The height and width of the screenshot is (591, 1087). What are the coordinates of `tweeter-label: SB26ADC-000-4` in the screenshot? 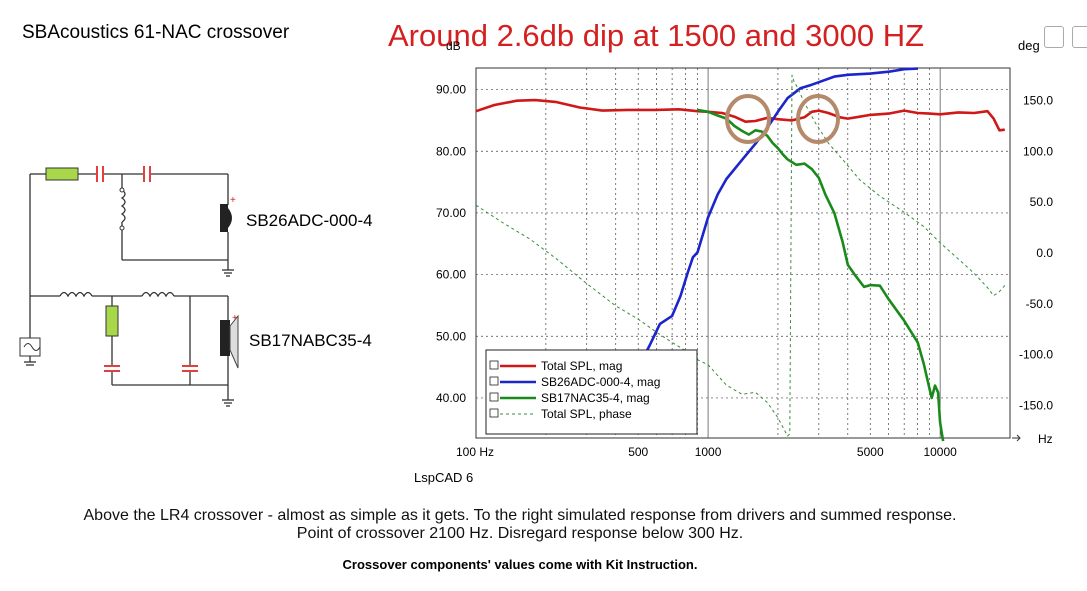 It's located at (309, 220).